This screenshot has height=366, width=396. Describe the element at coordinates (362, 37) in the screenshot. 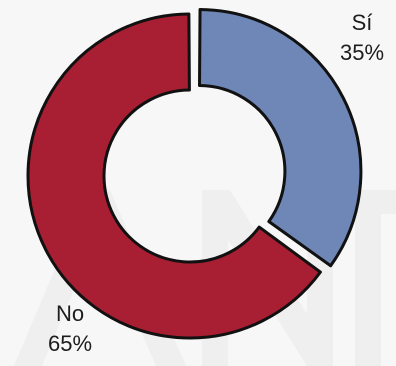

I see `slice-label-si: Sí 35%` at that location.